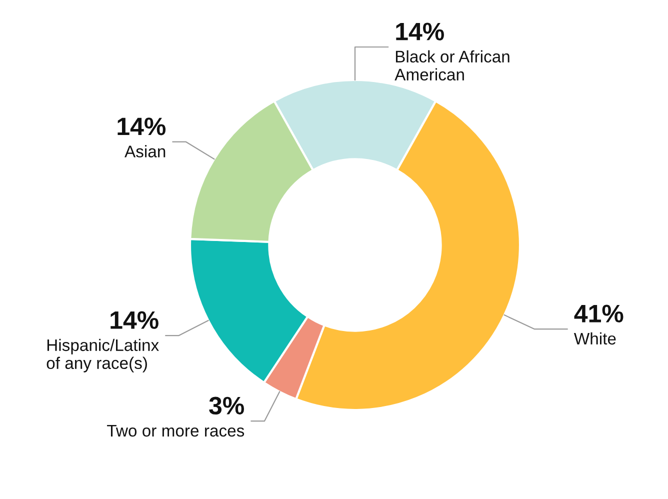 Image resolution: width=668 pixels, height=499 pixels. Describe the element at coordinates (102, 355) in the screenshot. I see `slice-label: Hispanic/Latinx of any race(s)` at that location.